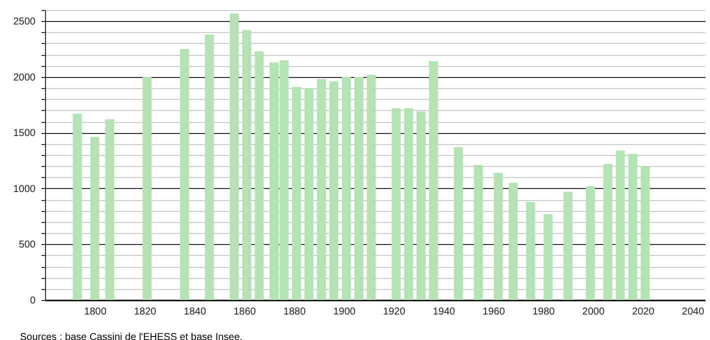 Image resolution: width=710 pixels, height=340 pixels. I want to click on x-tick-label: 2040, so click(693, 312).